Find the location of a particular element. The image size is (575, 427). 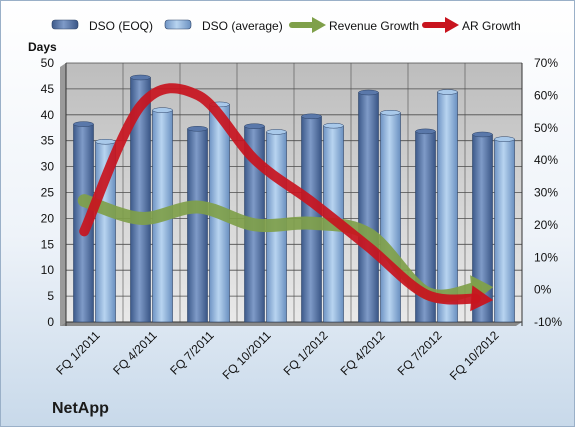

y-tick-label-left: 20 is located at coordinates (48, 218).